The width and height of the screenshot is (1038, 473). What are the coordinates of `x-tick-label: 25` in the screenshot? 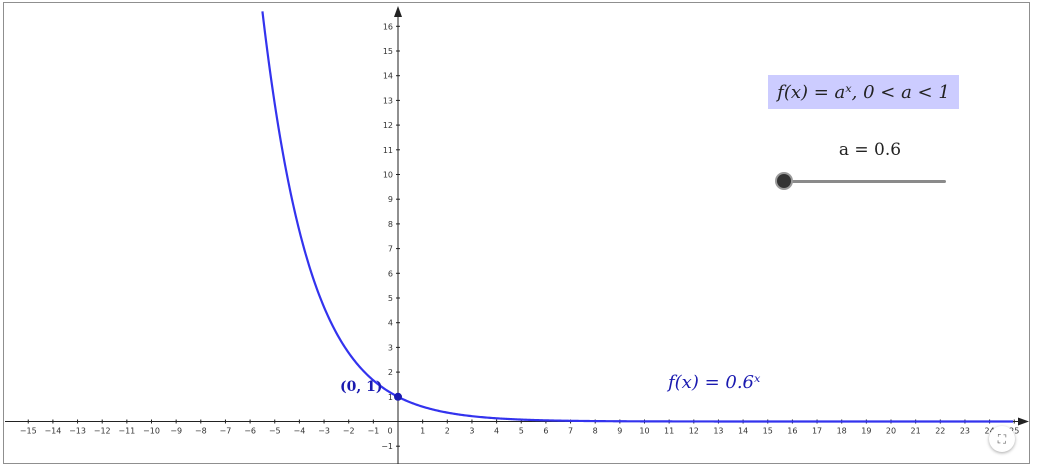 It's located at (1014, 431).